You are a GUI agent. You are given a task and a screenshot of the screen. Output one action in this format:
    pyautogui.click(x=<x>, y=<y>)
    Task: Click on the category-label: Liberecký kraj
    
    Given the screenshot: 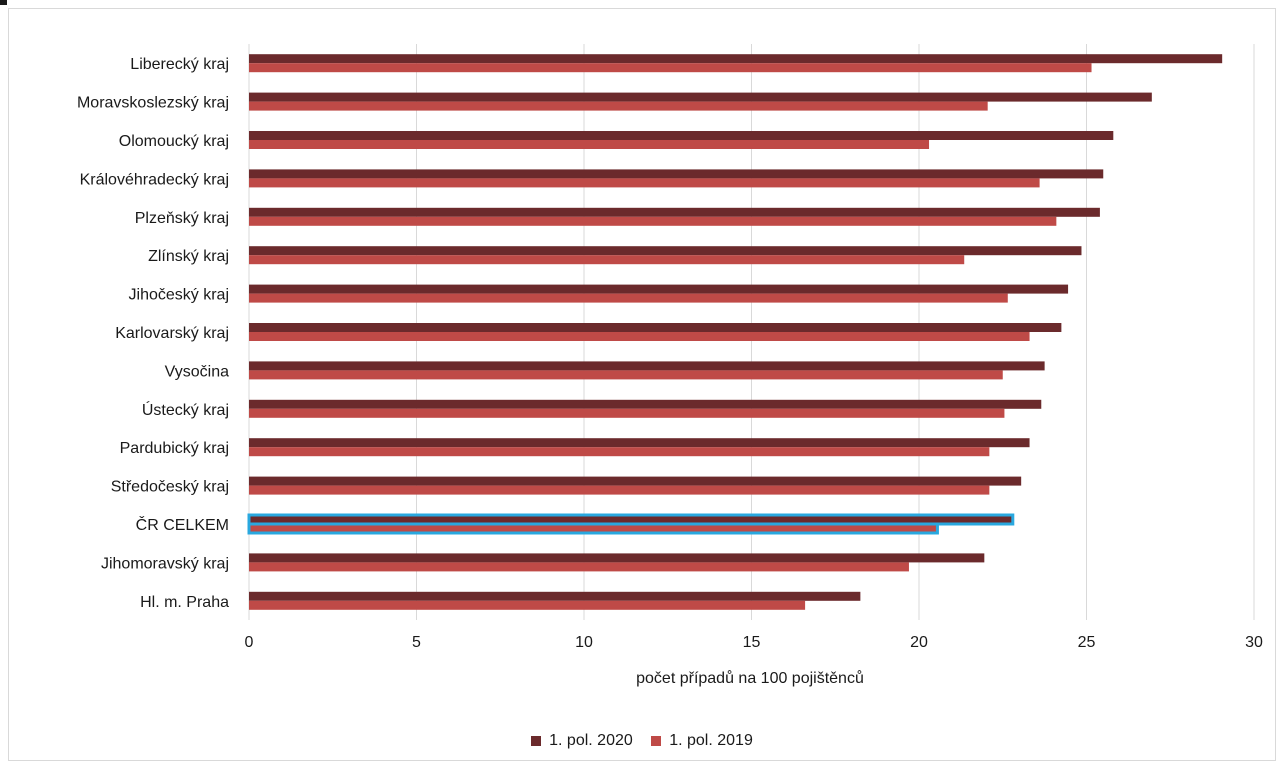 What is the action you would take?
    pyautogui.click(x=179, y=64)
    